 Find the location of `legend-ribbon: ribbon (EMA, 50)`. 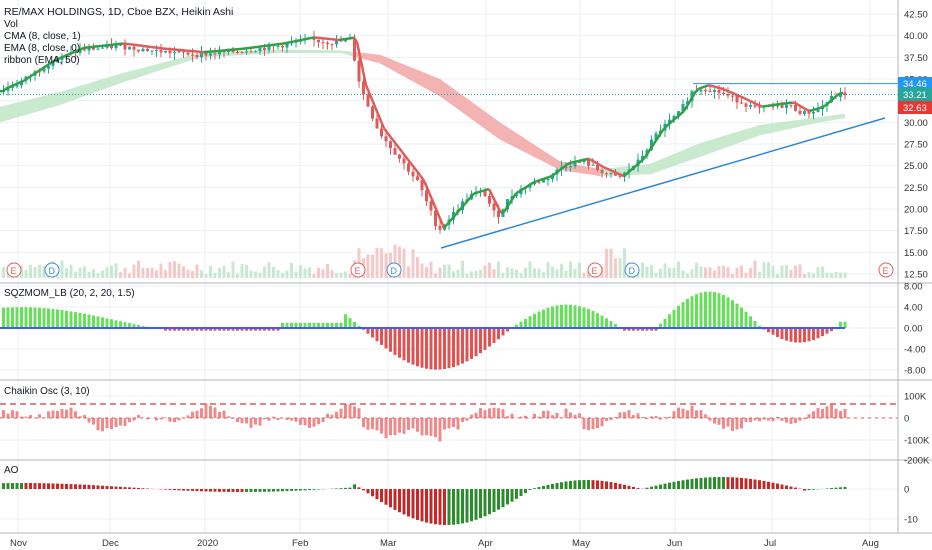

legend-ribbon: ribbon (EMA, 50) is located at coordinates (42, 60).